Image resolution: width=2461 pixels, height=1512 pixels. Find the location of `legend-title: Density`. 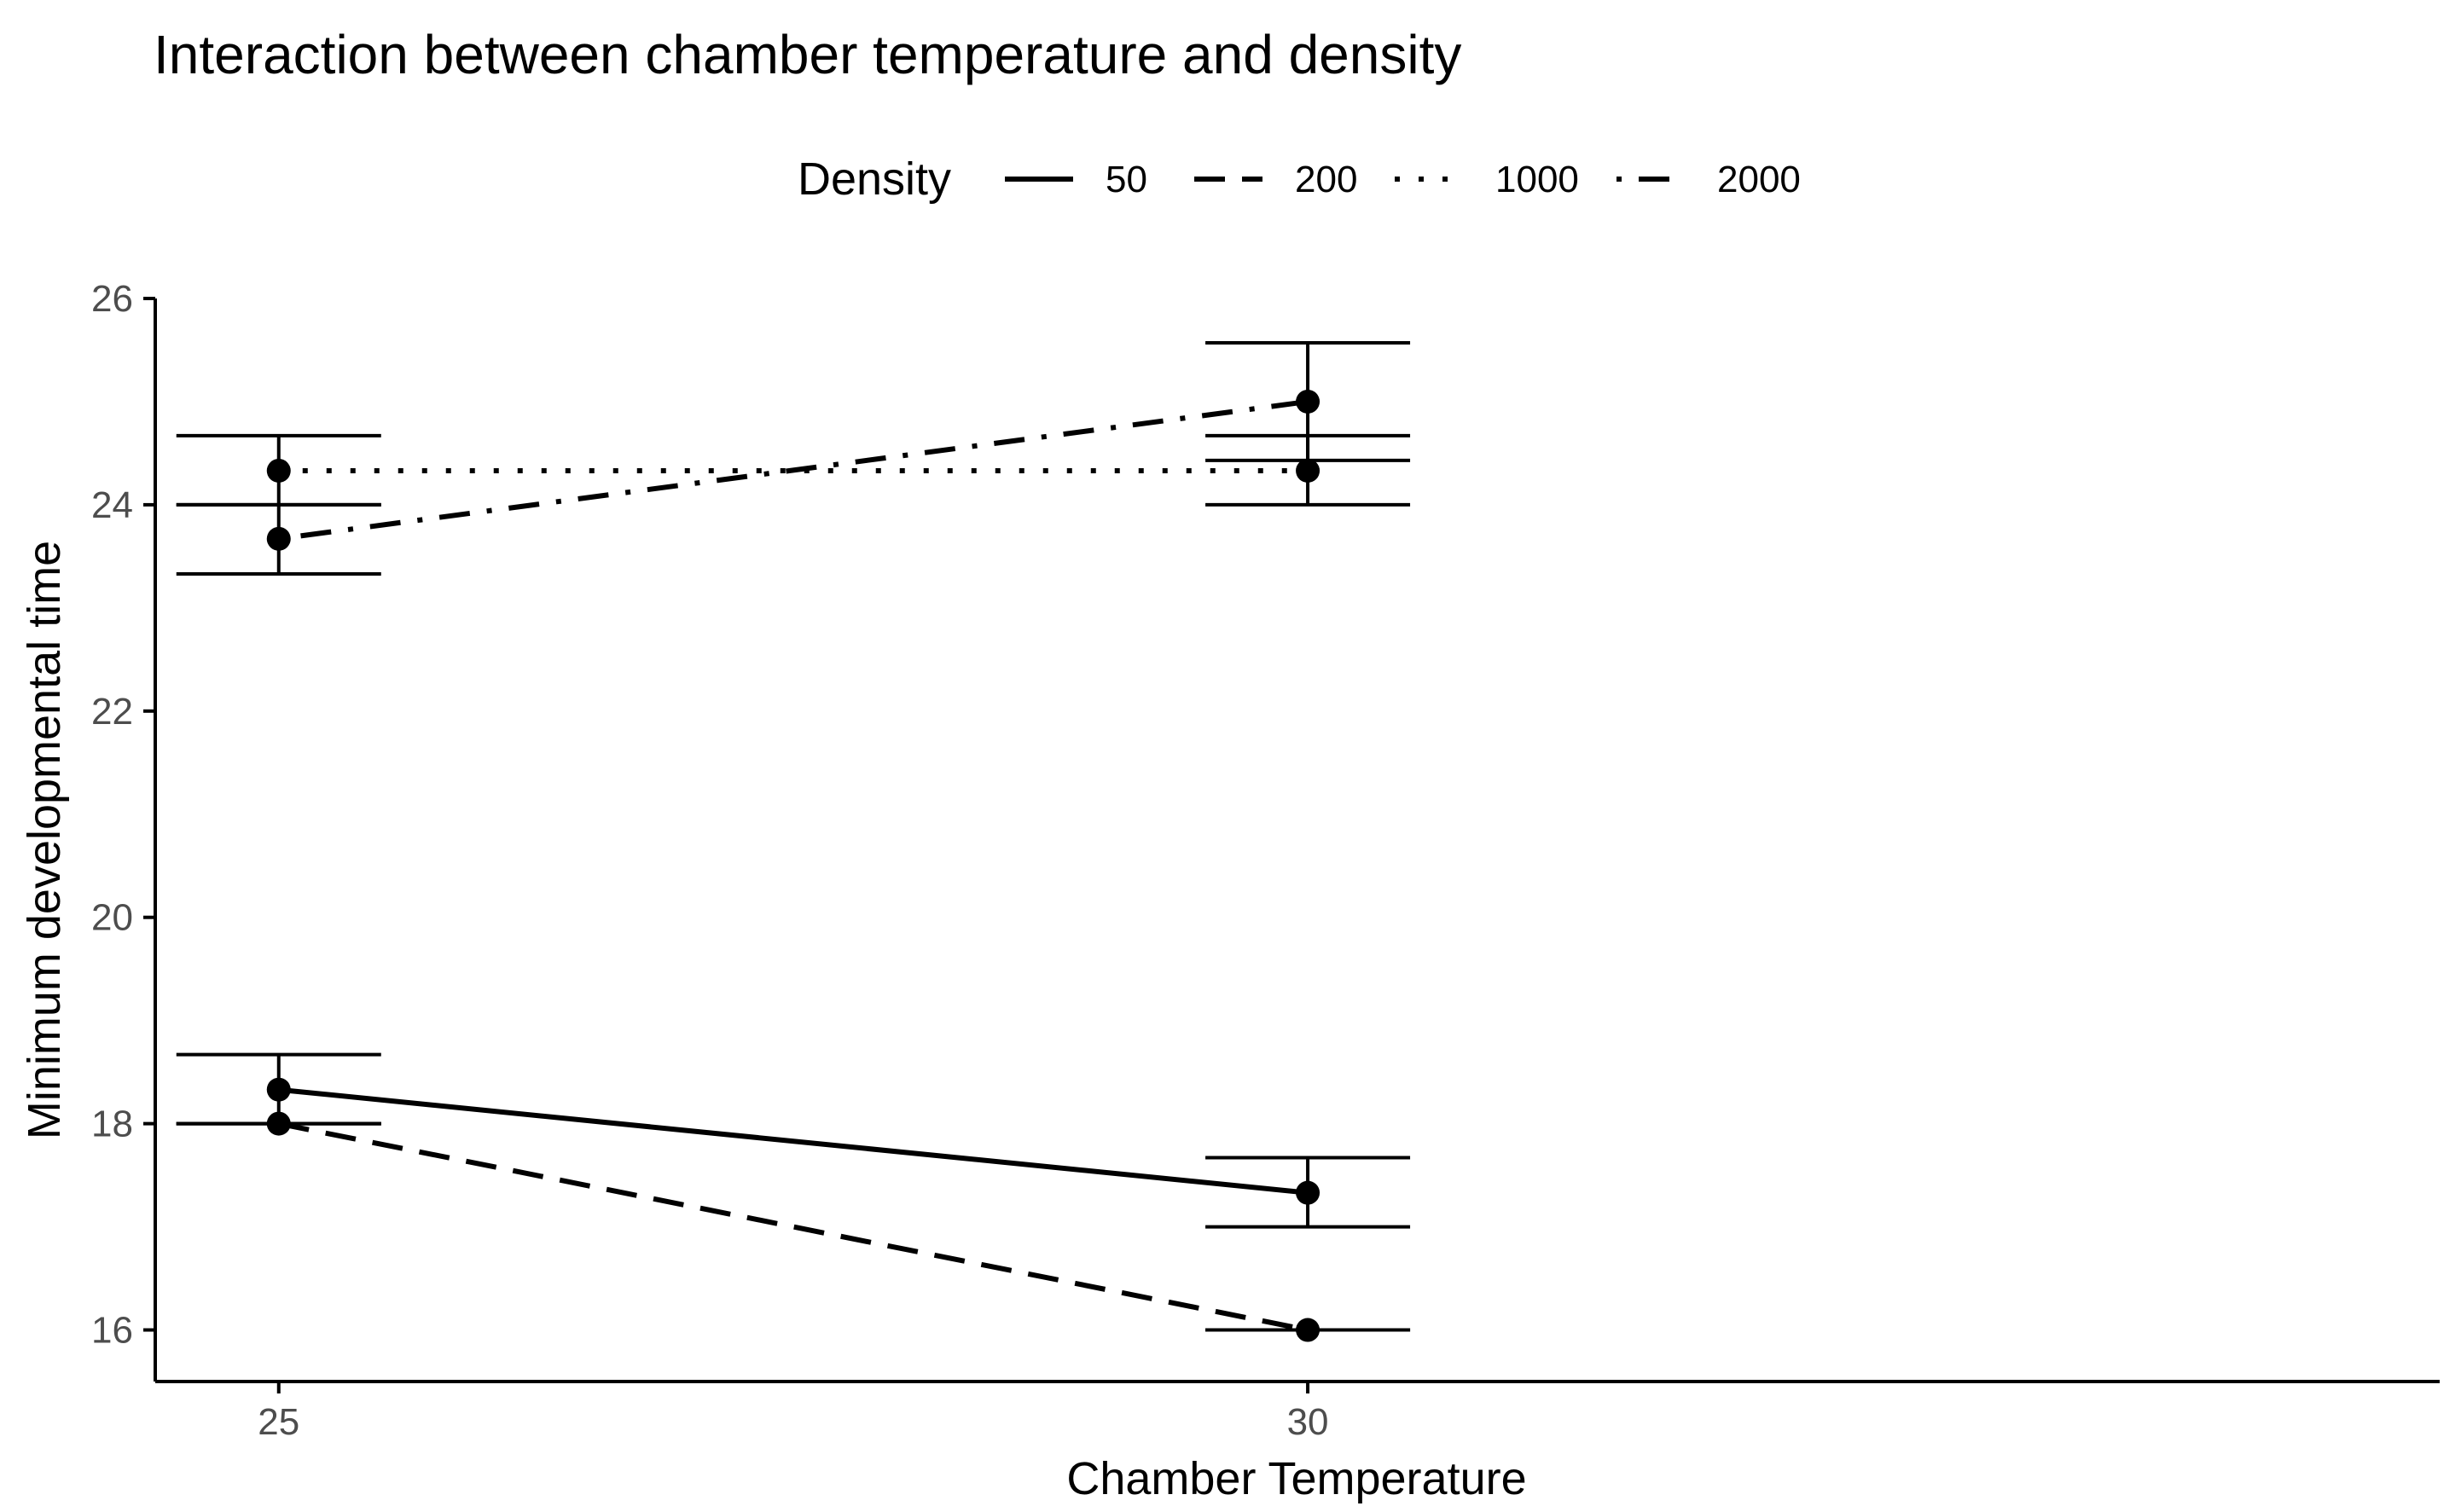

legend-title: Density is located at coordinates (874, 180).